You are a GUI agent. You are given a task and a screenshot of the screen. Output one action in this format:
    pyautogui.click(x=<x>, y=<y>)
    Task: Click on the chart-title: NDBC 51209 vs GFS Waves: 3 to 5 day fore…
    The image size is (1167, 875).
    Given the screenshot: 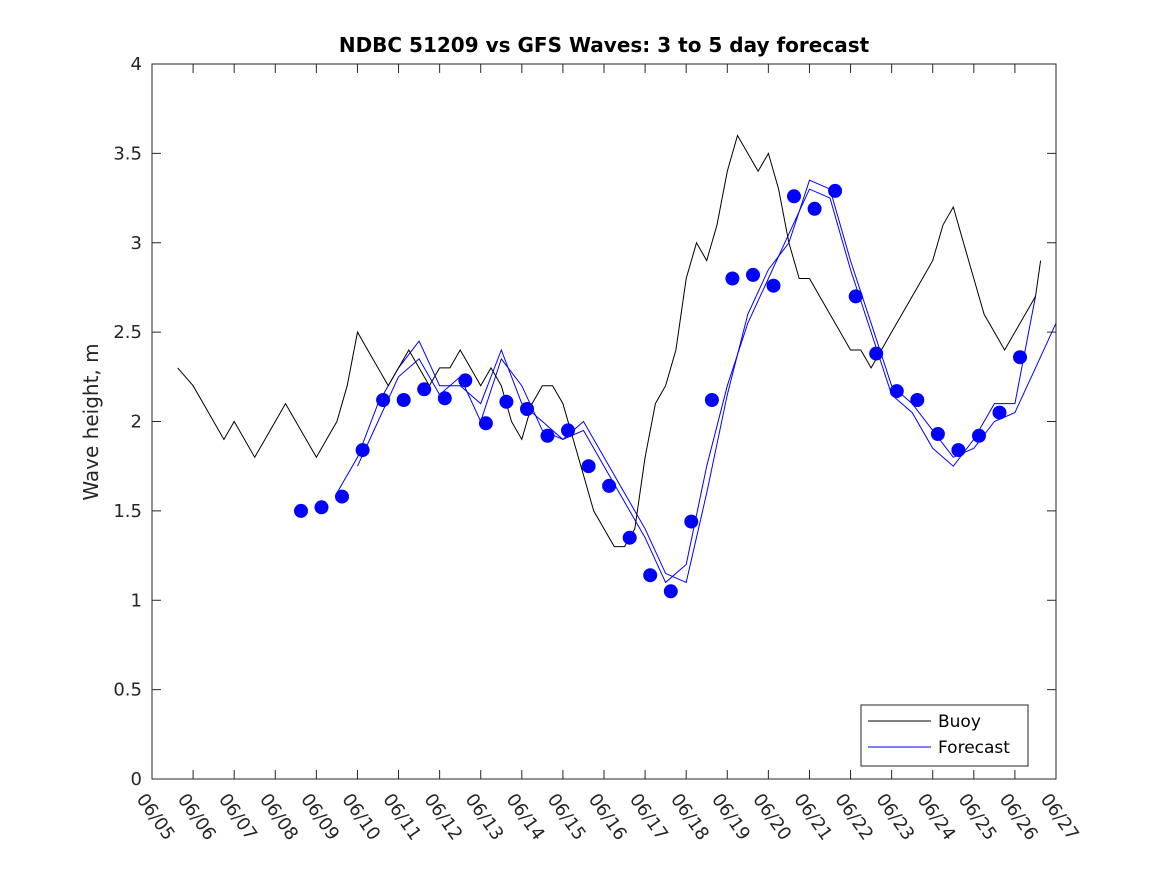 What is the action you would take?
    pyautogui.click(x=604, y=45)
    